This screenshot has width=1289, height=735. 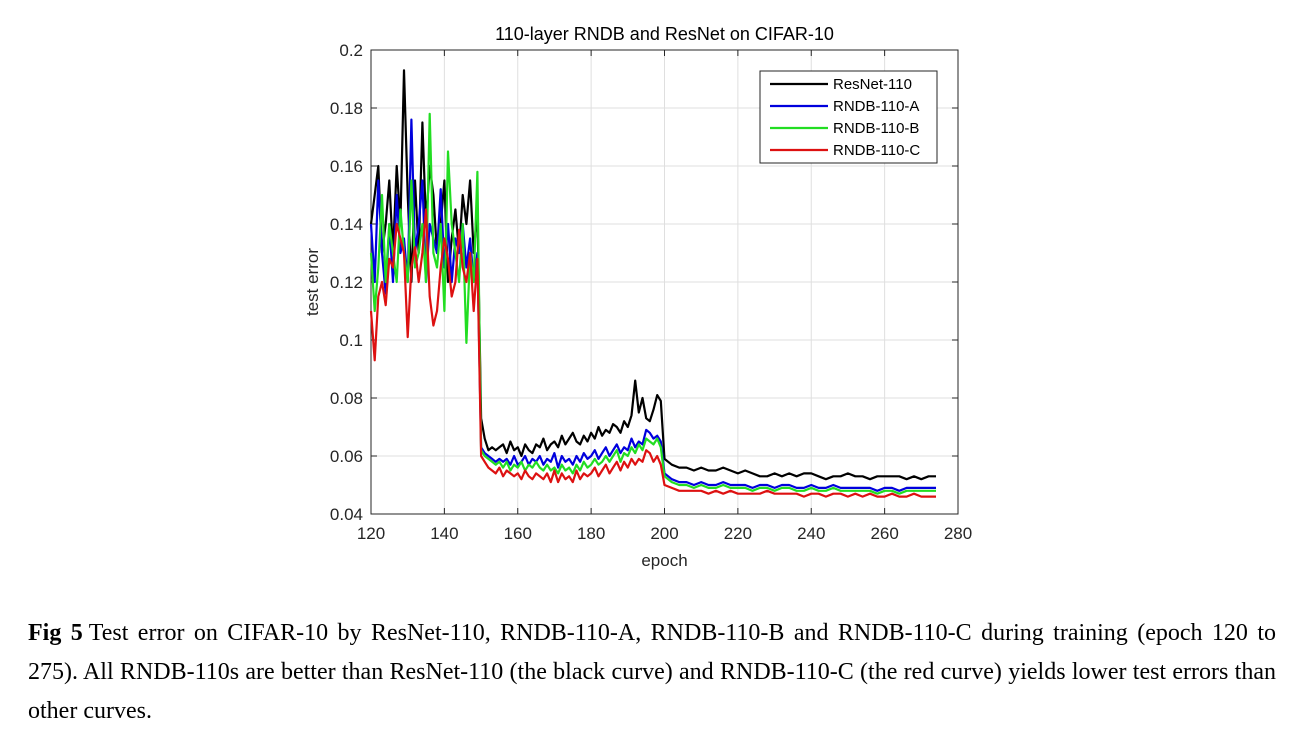 I want to click on y-tick-label: 0.06, so click(x=346, y=456).